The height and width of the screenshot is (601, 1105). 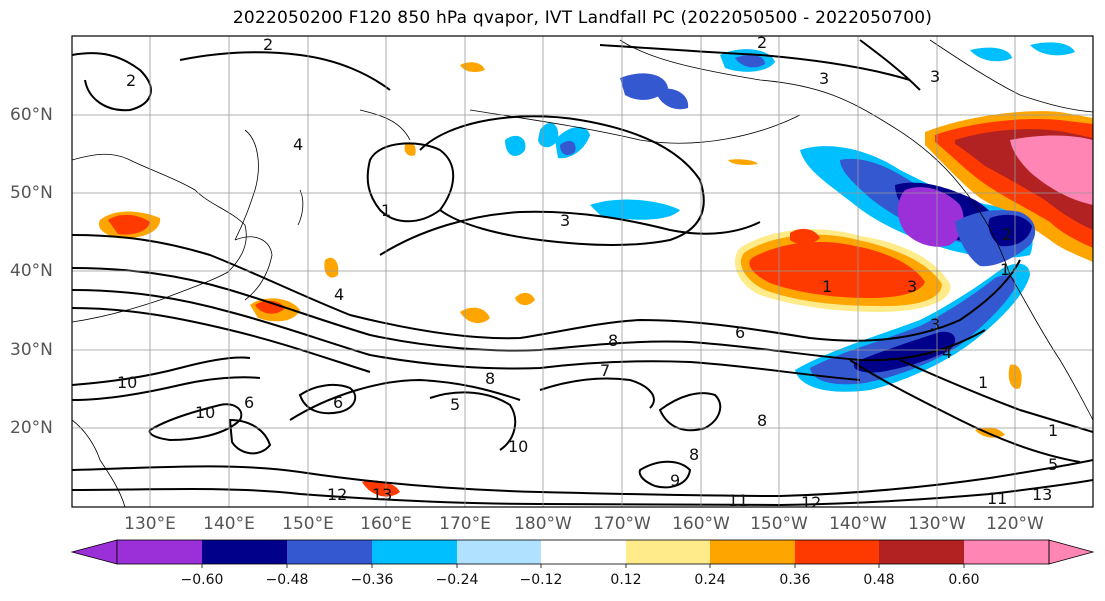 I want to click on colorbar-tick-label: 0.12, so click(x=626, y=580).